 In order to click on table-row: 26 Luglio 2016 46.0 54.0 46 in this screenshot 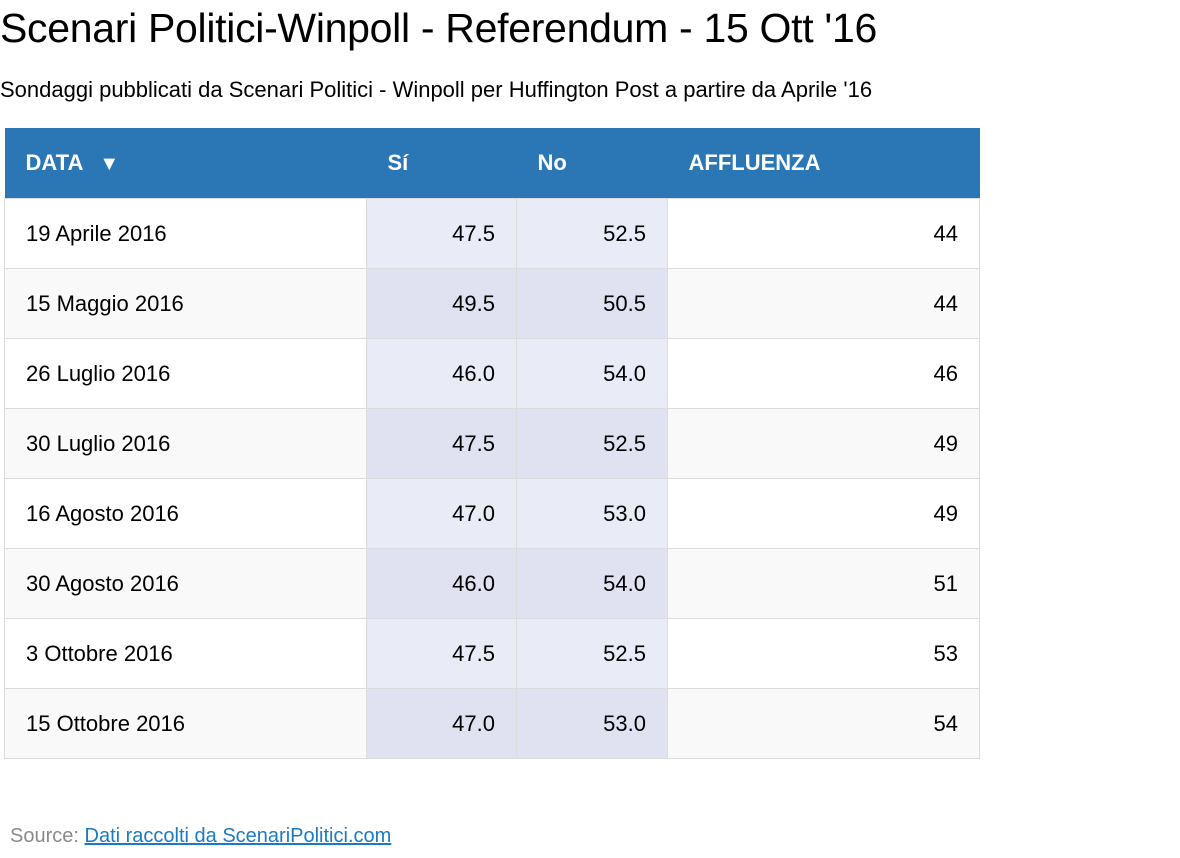, I will do `click(492, 373)`.